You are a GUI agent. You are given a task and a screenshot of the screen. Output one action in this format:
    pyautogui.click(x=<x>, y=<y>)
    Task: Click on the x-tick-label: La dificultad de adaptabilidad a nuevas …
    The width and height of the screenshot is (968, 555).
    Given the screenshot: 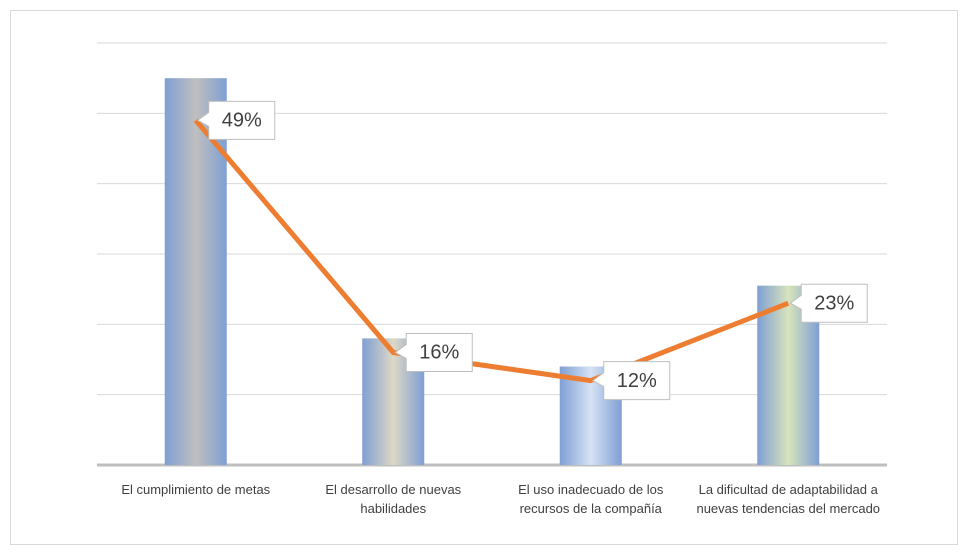 What is the action you would take?
    pyautogui.click(x=788, y=499)
    